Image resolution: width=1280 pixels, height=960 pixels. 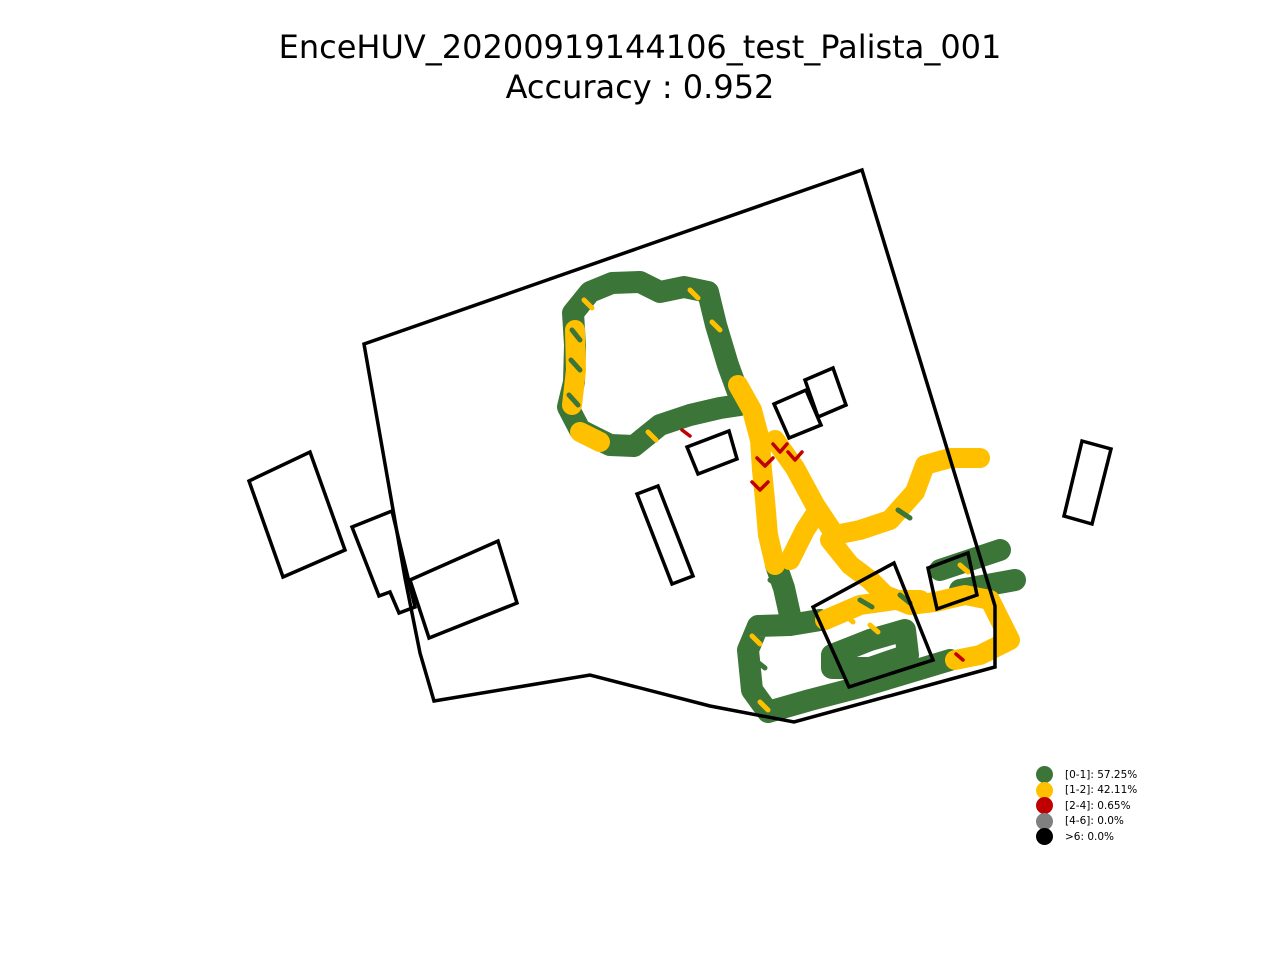 What do you see at coordinates (1098, 805) in the screenshot?
I see `legend-label: [2-4]: 0.65%` at bounding box center [1098, 805].